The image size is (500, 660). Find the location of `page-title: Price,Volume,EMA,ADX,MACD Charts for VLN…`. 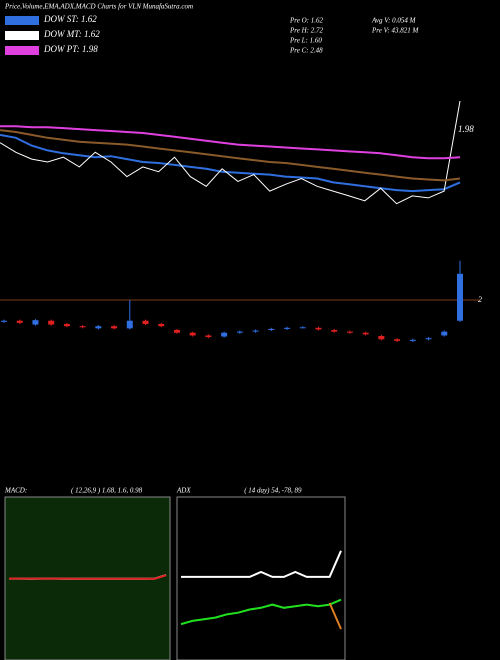

page-title: Price,Volume,EMA,ADX,MACD Charts for VLN… is located at coordinates (98, 7).